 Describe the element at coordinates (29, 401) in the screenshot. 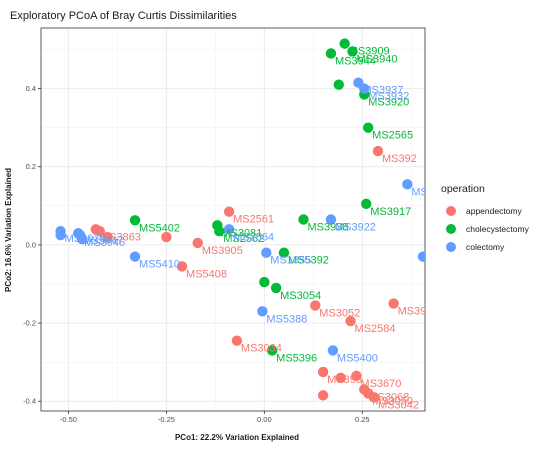

I see `y-tick-label: -0.4` at that location.